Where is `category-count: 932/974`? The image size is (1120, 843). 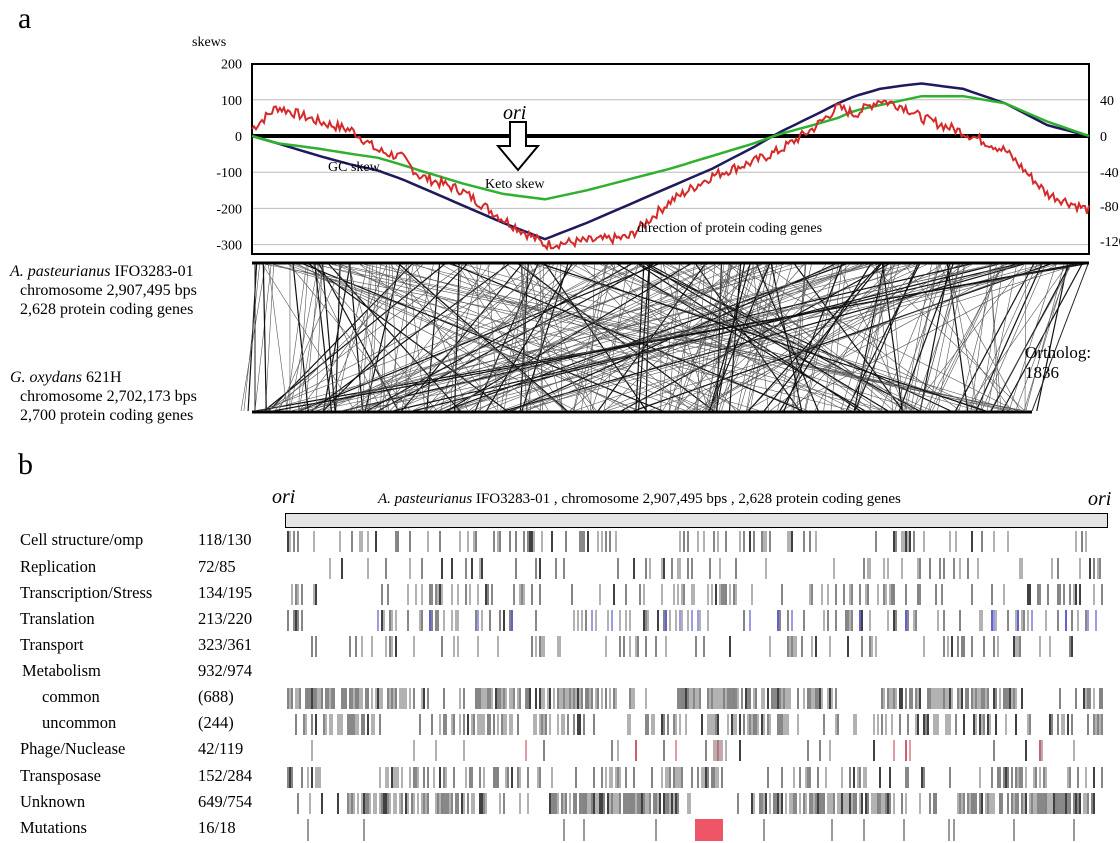 category-count: 932/974 is located at coordinates (225, 671).